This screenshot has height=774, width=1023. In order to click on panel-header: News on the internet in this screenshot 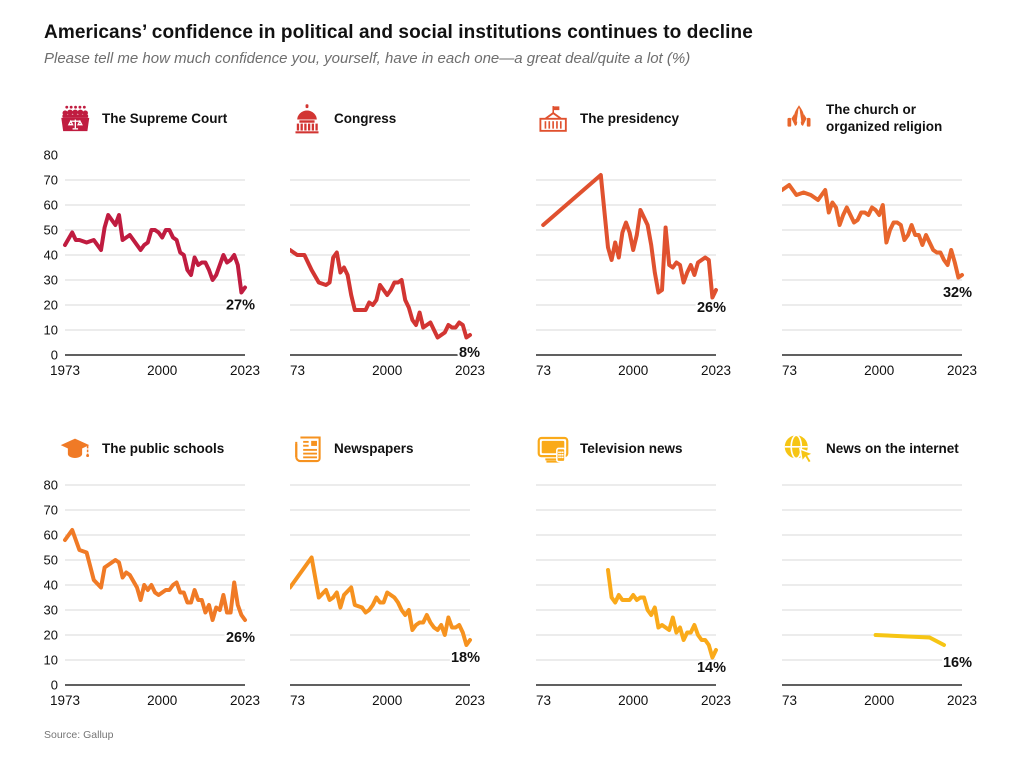, I will do `click(899, 449)`.